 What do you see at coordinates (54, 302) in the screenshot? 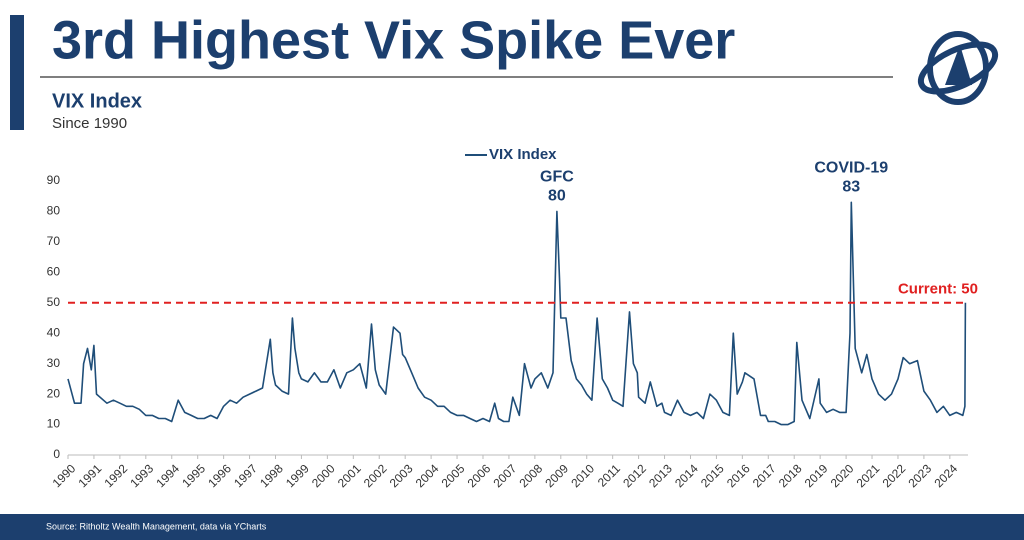
I see `y-tick-label: 50` at bounding box center [54, 302].